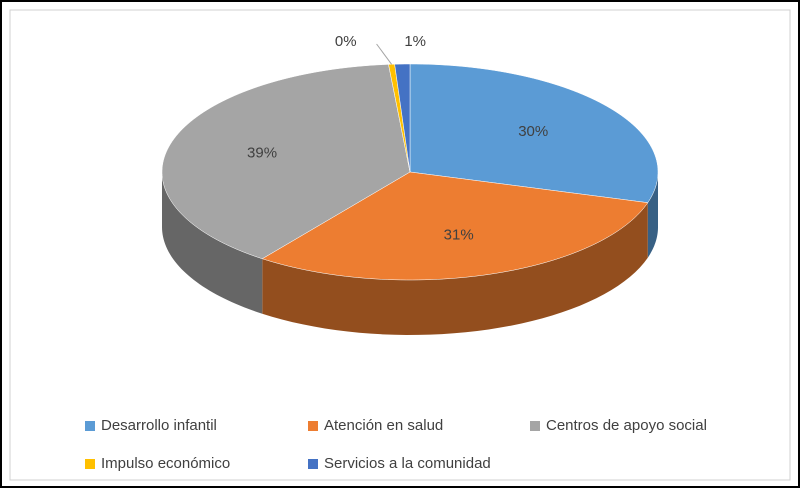 Image resolution: width=800 pixels, height=488 pixels. What do you see at coordinates (346, 41) in the screenshot?
I see `data-label: 0%` at bounding box center [346, 41].